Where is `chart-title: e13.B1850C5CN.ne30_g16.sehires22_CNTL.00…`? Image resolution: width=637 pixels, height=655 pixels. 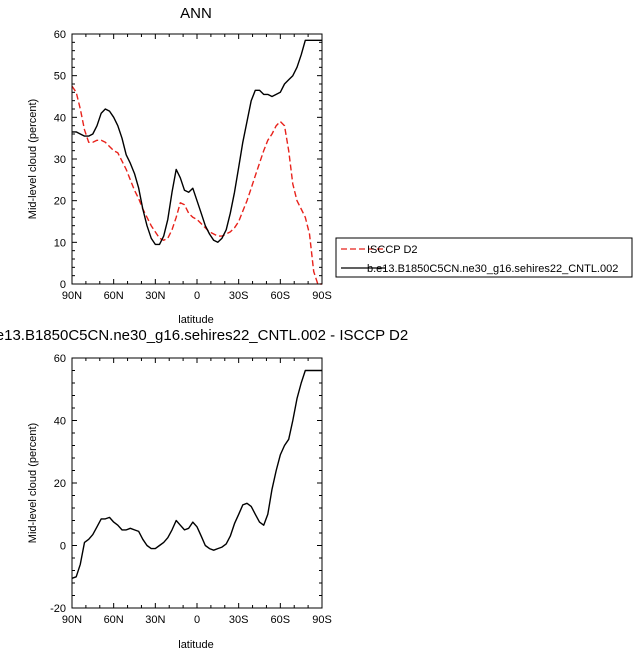 chart-title: e13.B1850C5CN.ne30_g16.sehires22_CNTL.00… is located at coordinates (204, 335).